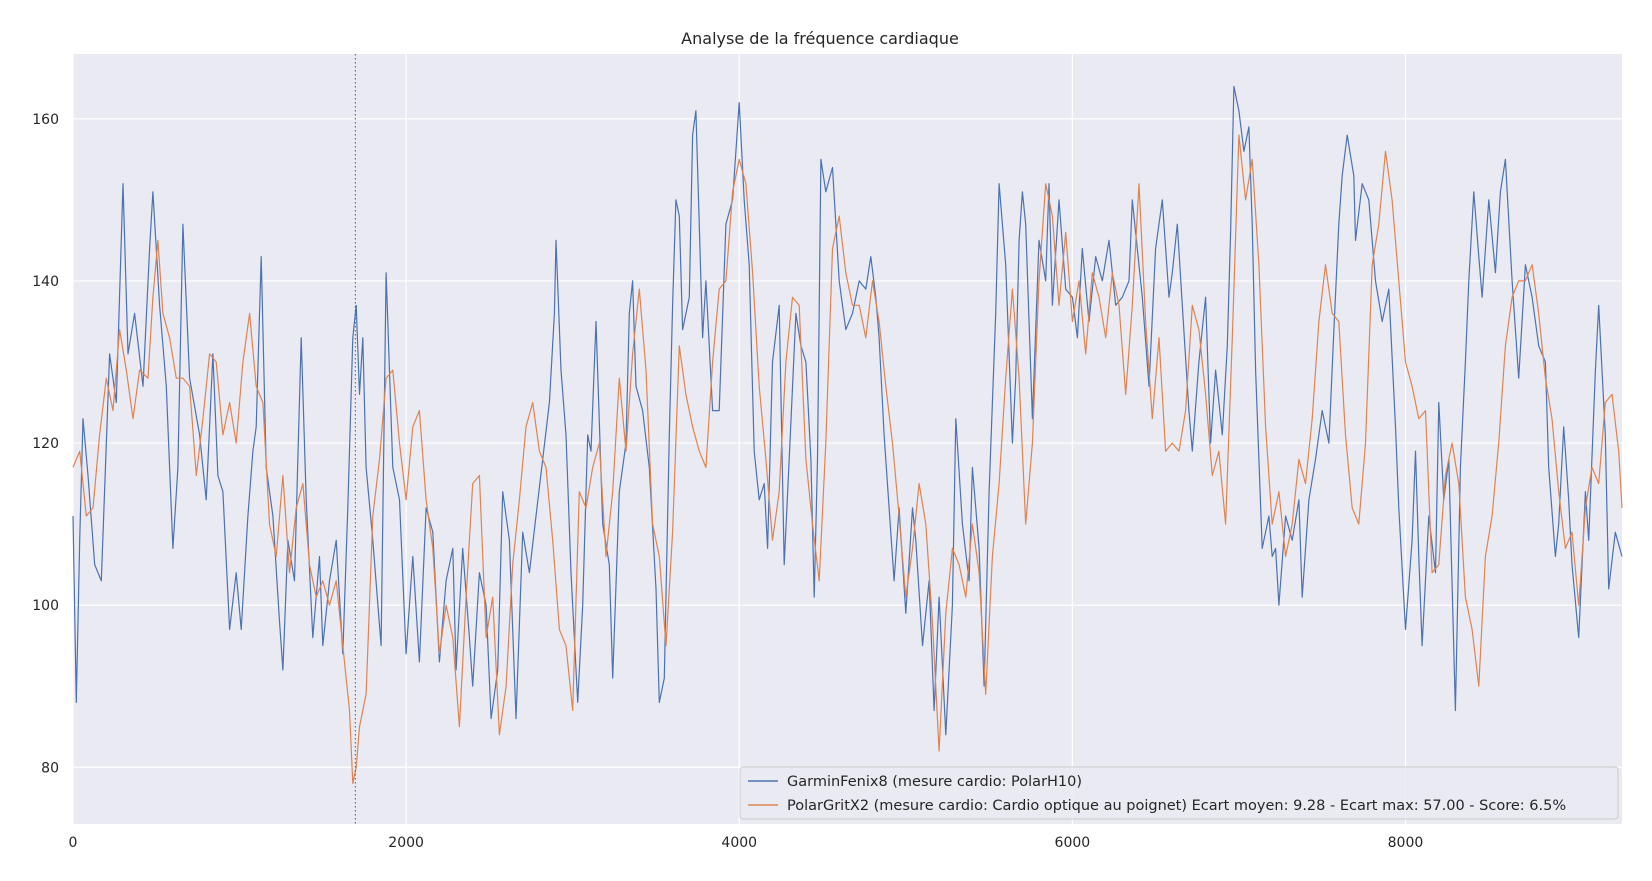 This screenshot has height=881, width=1652. What do you see at coordinates (739, 843) in the screenshot?
I see `x-tick-label: 4000` at bounding box center [739, 843].